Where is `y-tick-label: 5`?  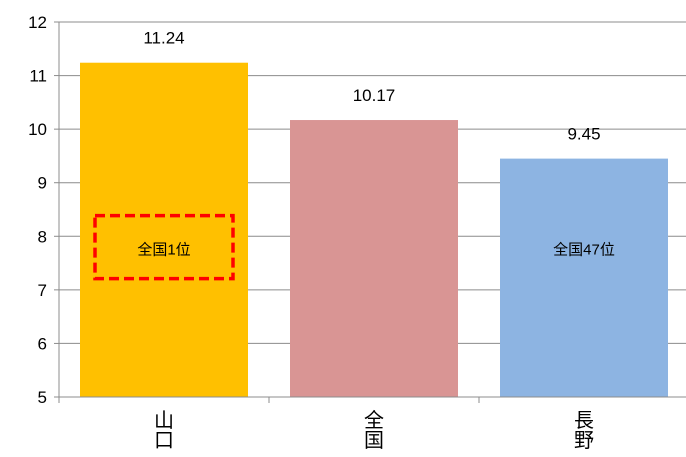
y-tick-label: 5 is located at coordinates (42, 397).